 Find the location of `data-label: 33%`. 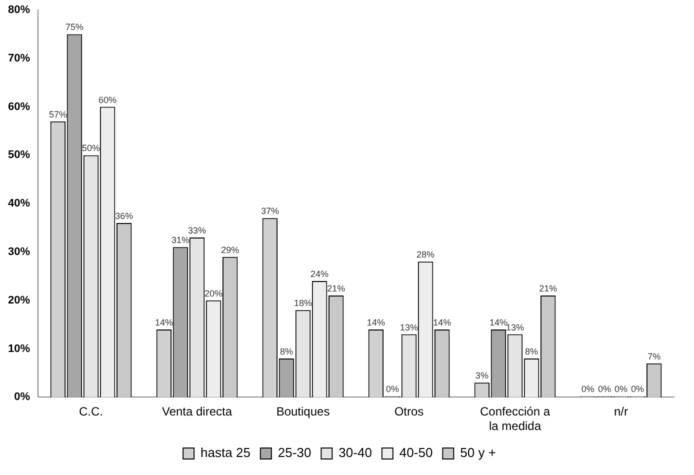

data-label: 33% is located at coordinates (197, 230).